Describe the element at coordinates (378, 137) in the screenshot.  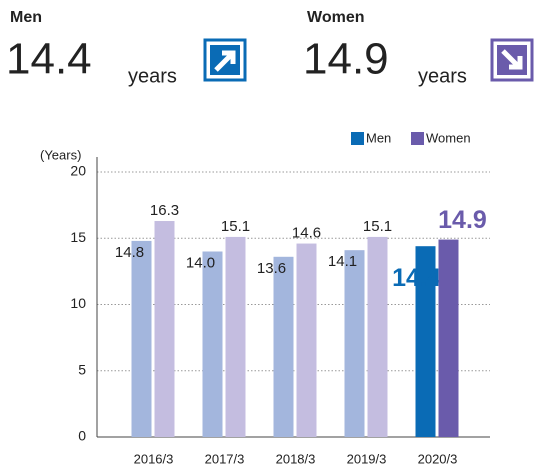
I see `legend-label: Men` at that location.